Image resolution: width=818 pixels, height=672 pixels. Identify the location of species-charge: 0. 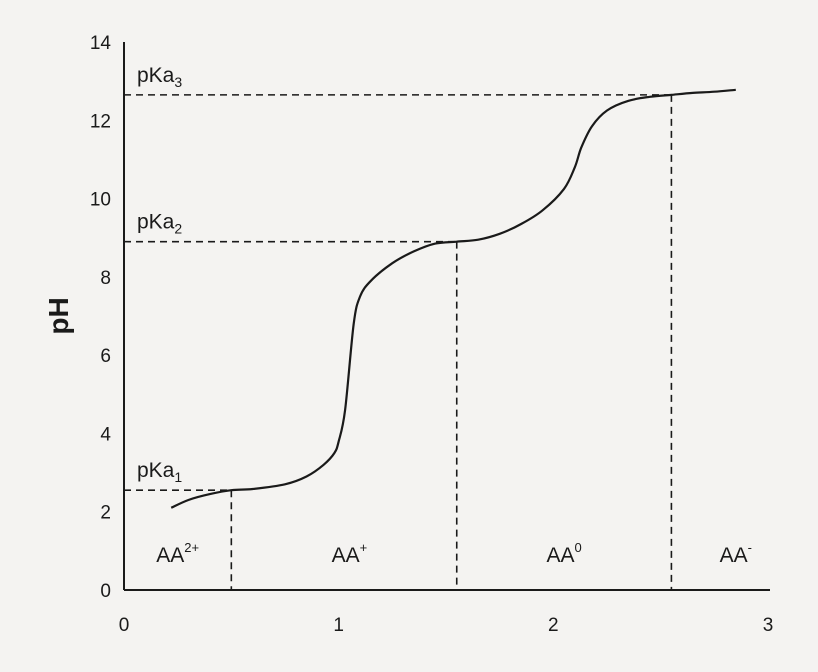
(577, 547).